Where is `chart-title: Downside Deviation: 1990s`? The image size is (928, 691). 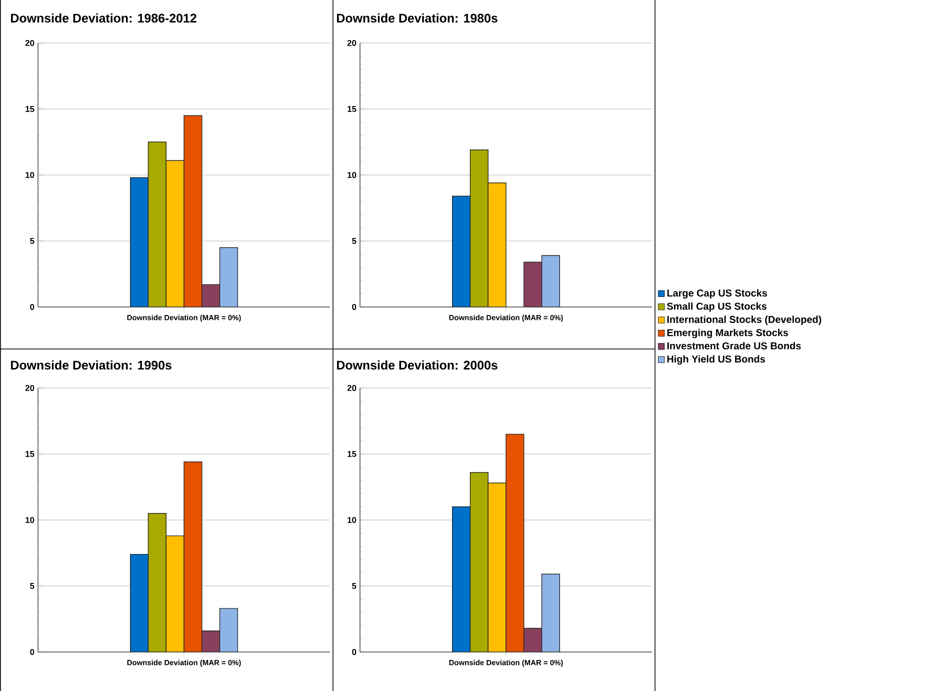 chart-title: Downside Deviation: 1990s is located at coordinates (91, 365).